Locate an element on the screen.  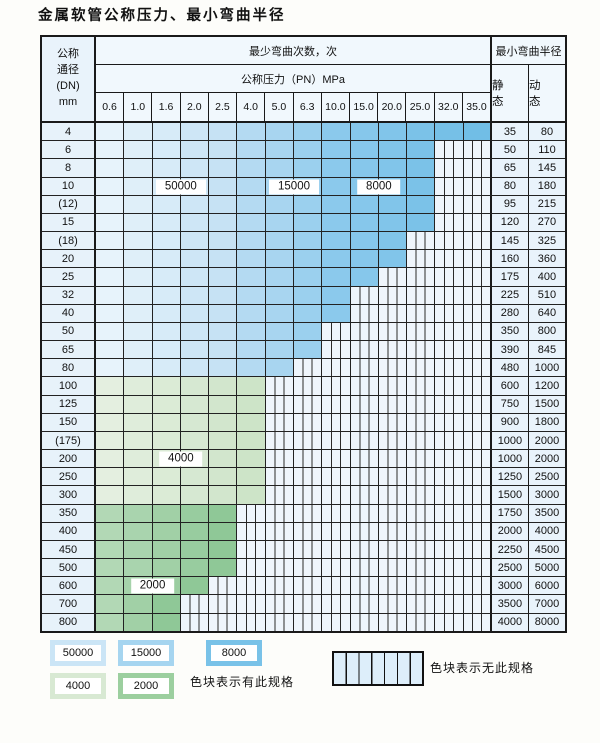
table-row: 4 35 80 is located at coordinates (303, 132).